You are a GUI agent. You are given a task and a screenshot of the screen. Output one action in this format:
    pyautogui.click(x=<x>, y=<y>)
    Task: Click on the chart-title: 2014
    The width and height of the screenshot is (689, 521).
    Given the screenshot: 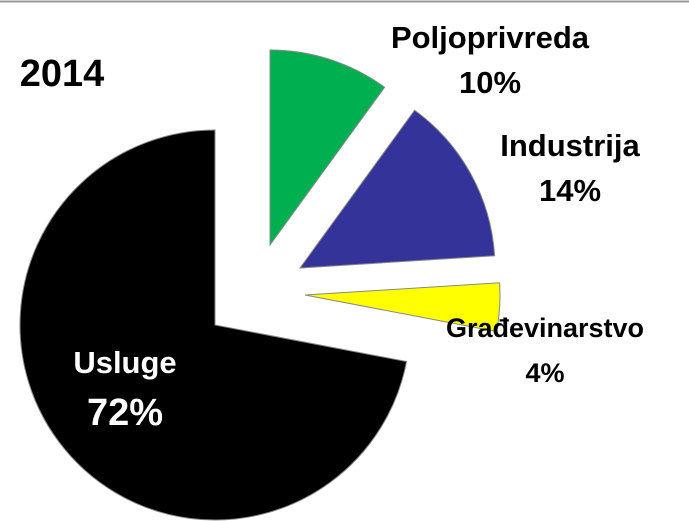 What is the action you would take?
    pyautogui.click(x=62, y=74)
    